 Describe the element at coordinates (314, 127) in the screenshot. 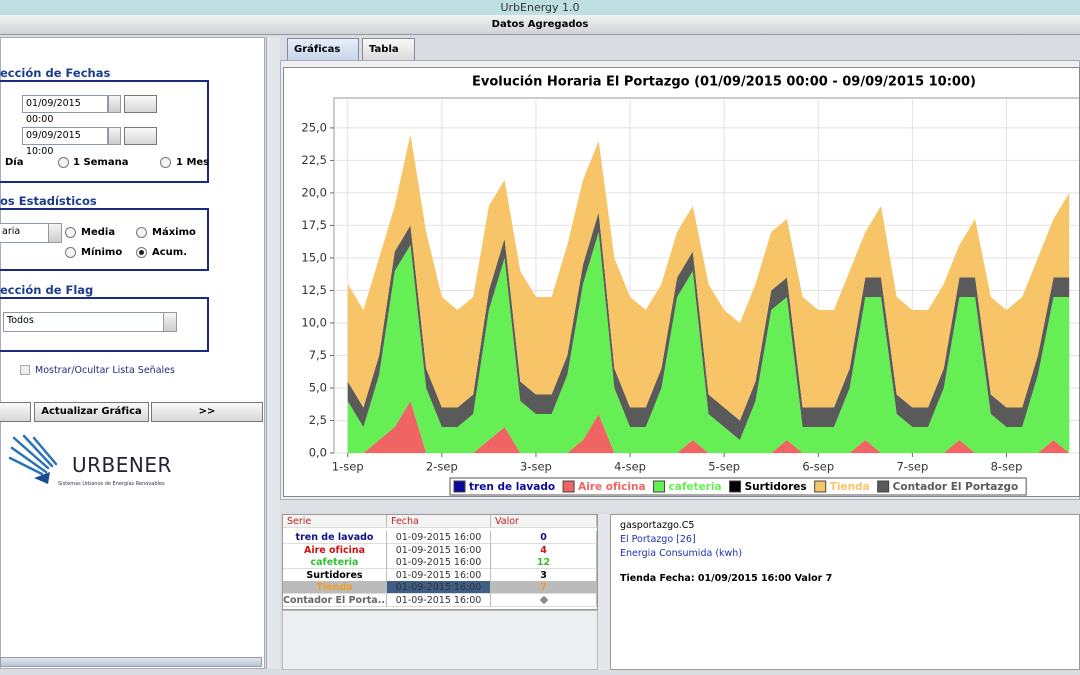

I see `y-tick-label: 25,0` at that location.